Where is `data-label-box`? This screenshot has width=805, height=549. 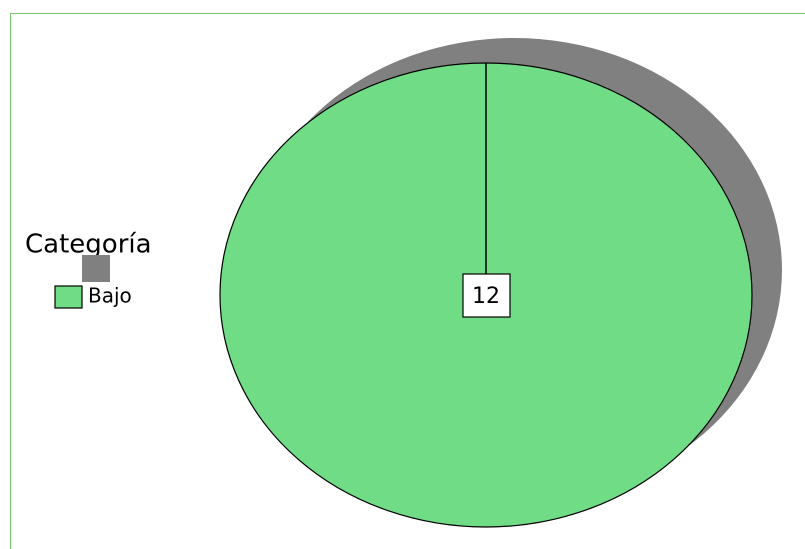
data-label-box is located at coordinates (486, 295).